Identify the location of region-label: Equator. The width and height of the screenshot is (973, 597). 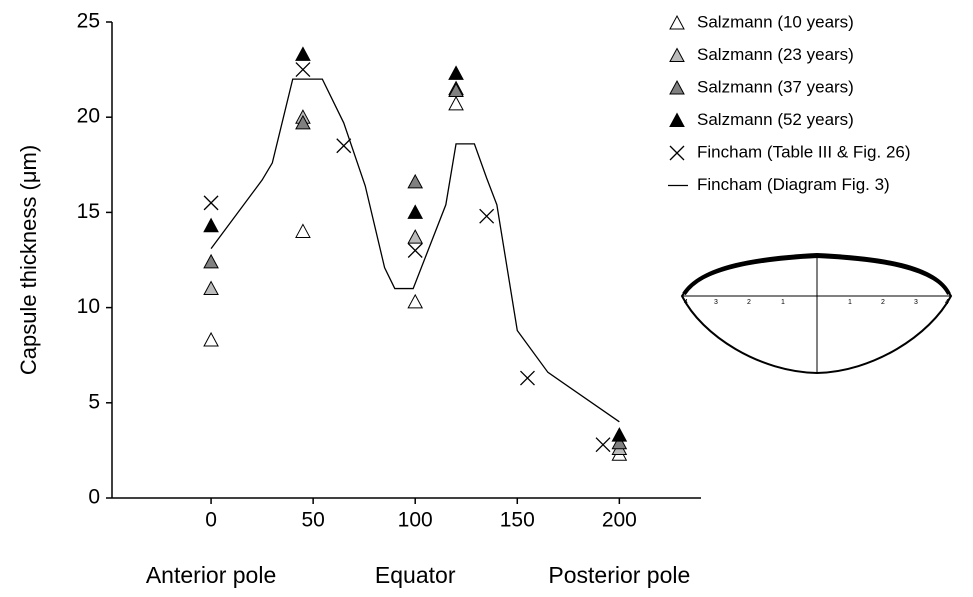
(415, 575).